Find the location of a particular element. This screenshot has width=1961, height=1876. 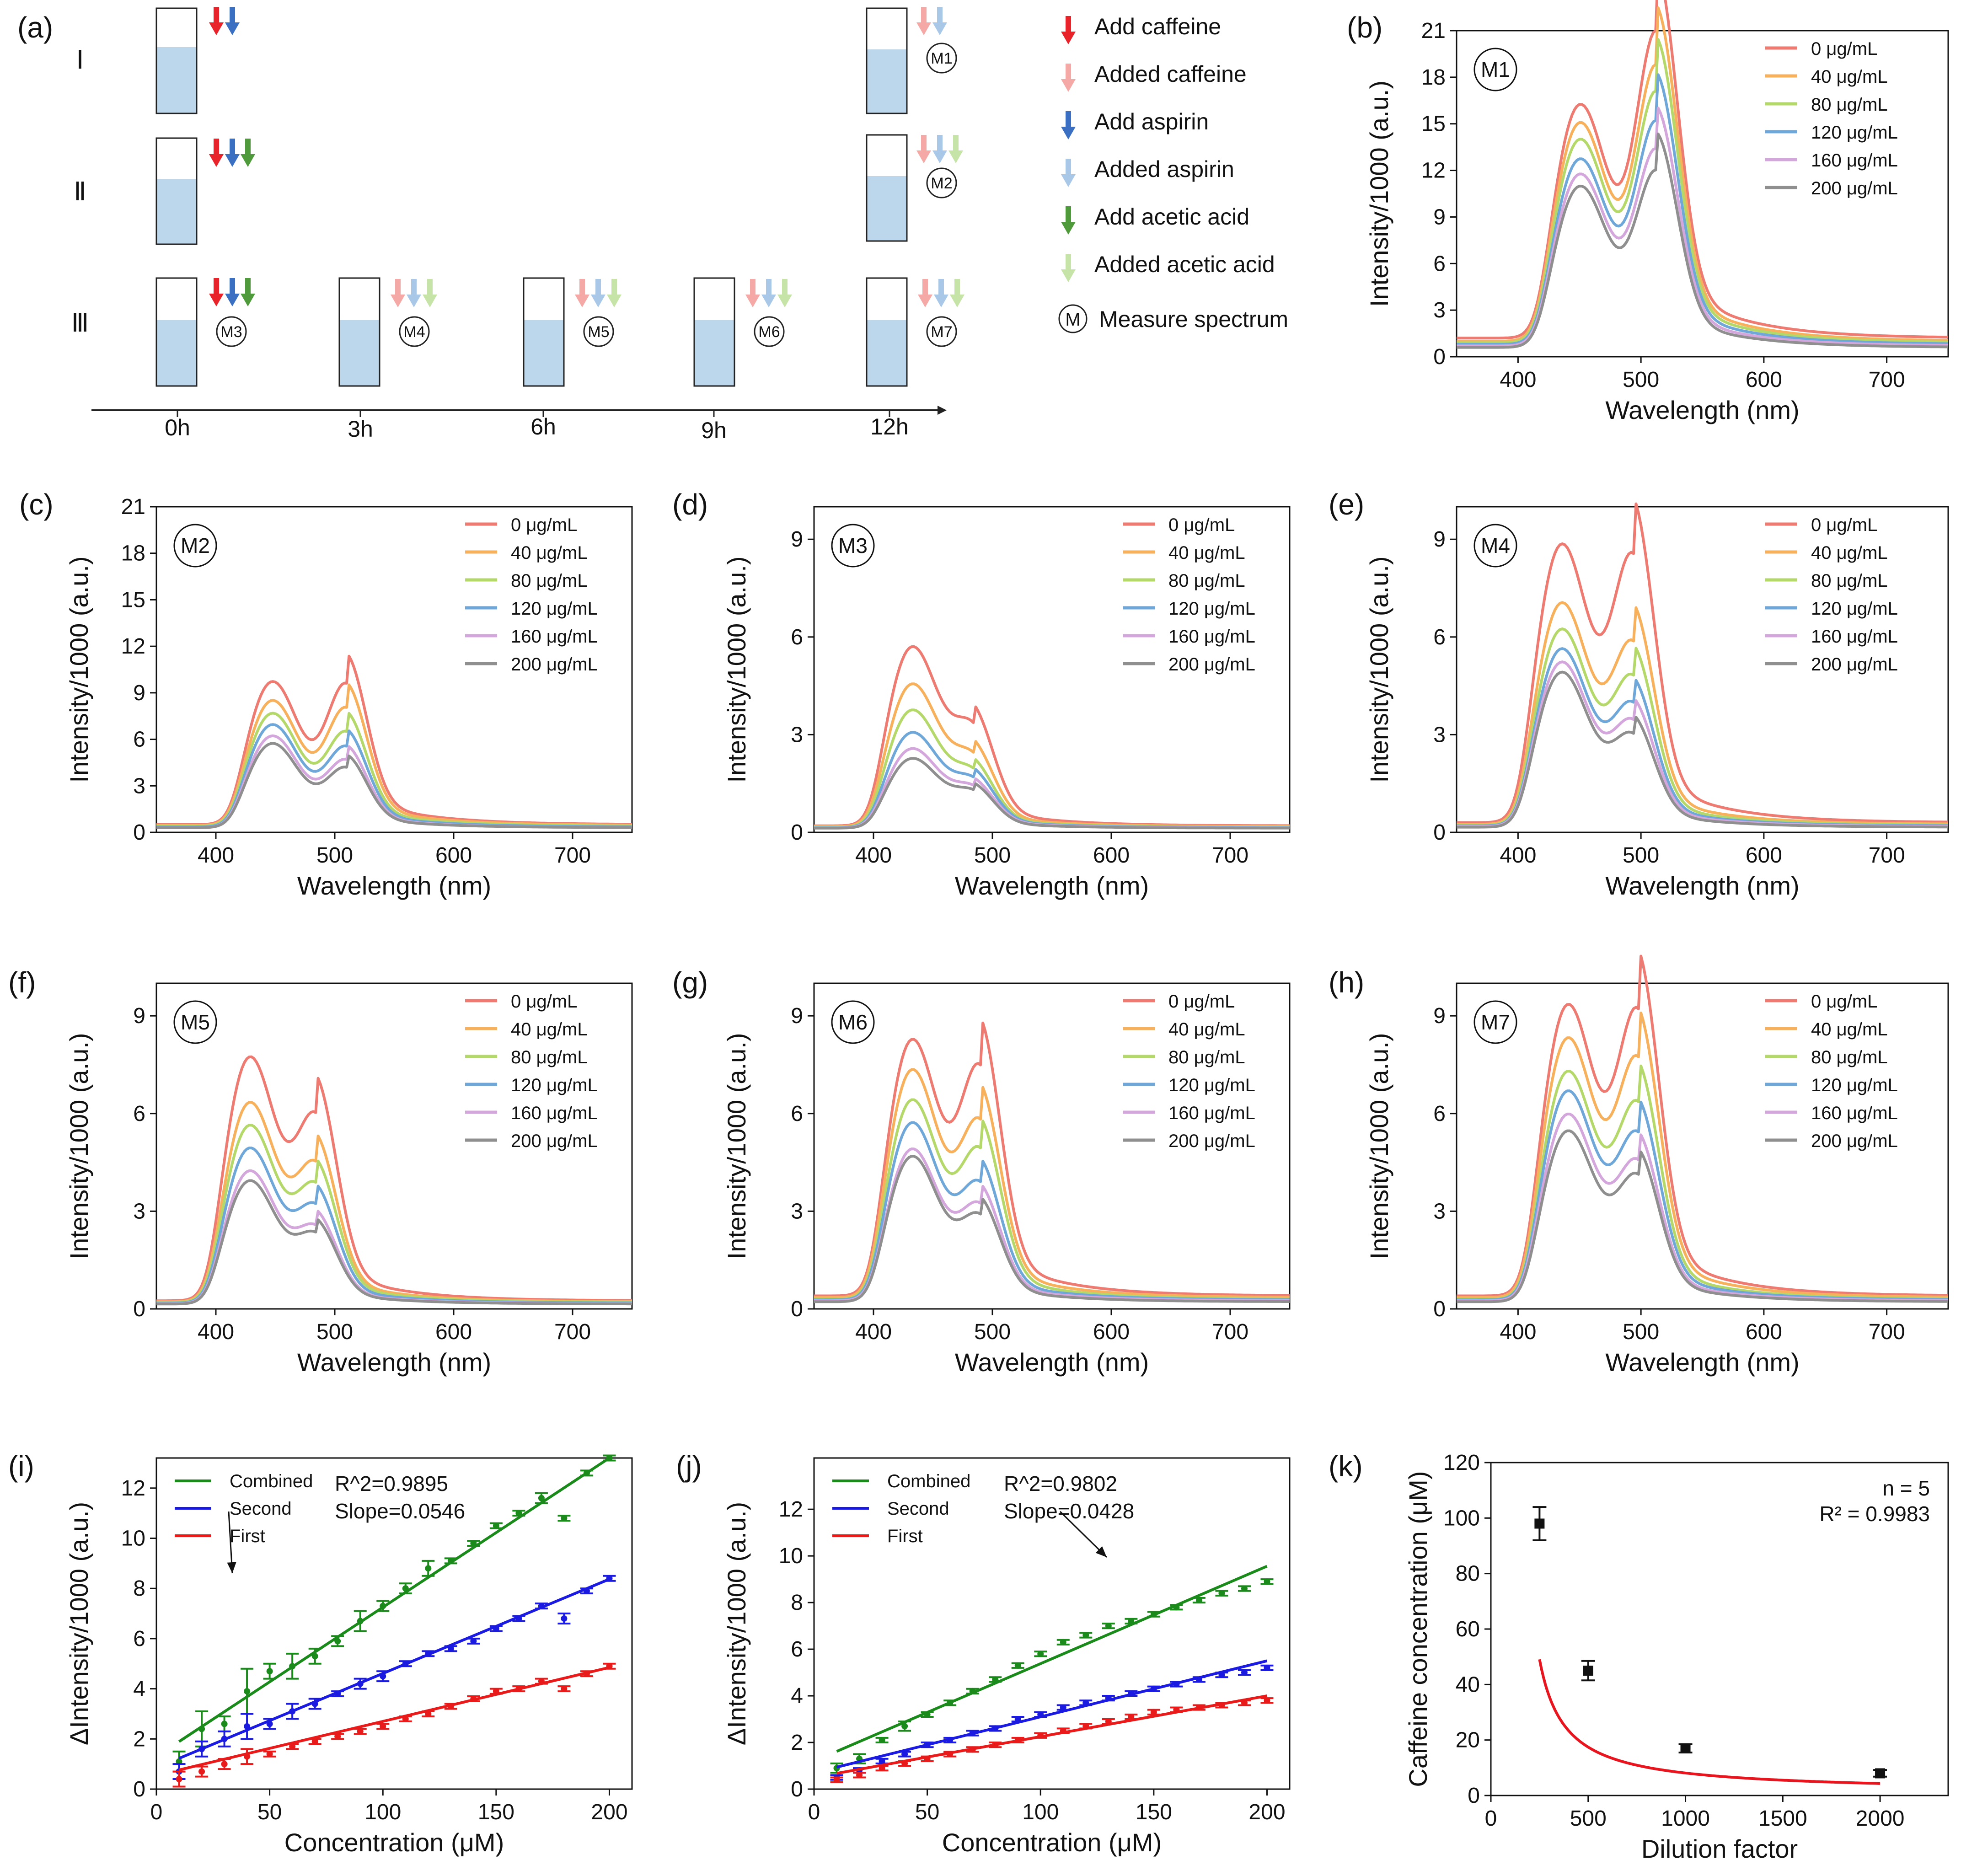

tag-label: M5 is located at coordinates (195, 1022).